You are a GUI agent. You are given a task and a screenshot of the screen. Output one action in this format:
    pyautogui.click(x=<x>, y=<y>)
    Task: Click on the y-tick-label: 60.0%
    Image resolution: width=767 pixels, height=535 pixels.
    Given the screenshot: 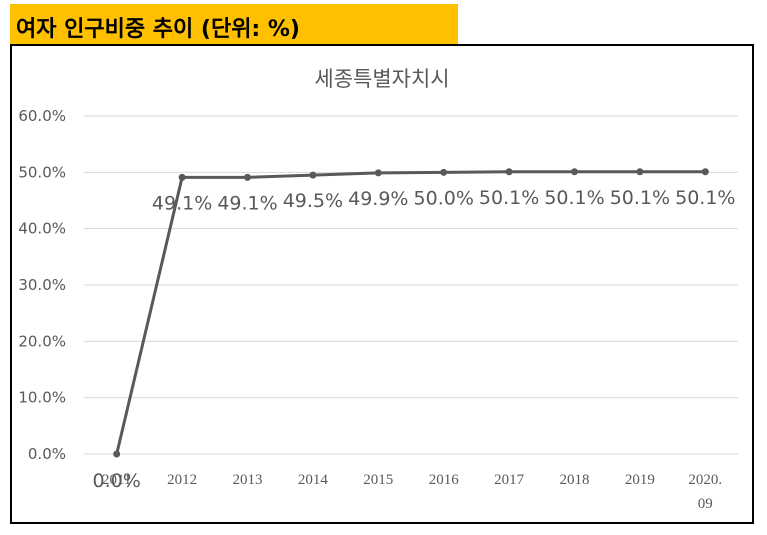 What is the action you would take?
    pyautogui.click(x=42, y=116)
    